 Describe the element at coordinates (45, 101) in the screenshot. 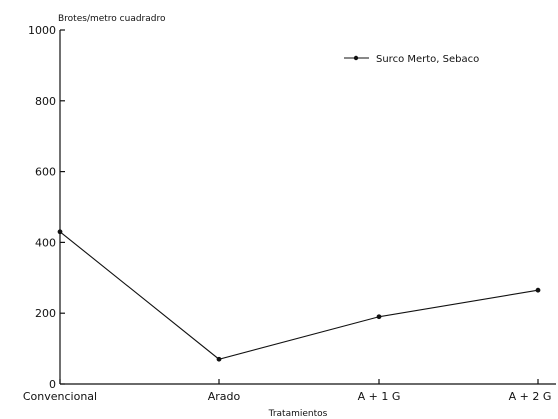

I see `y-tick-label: 800` at that location.